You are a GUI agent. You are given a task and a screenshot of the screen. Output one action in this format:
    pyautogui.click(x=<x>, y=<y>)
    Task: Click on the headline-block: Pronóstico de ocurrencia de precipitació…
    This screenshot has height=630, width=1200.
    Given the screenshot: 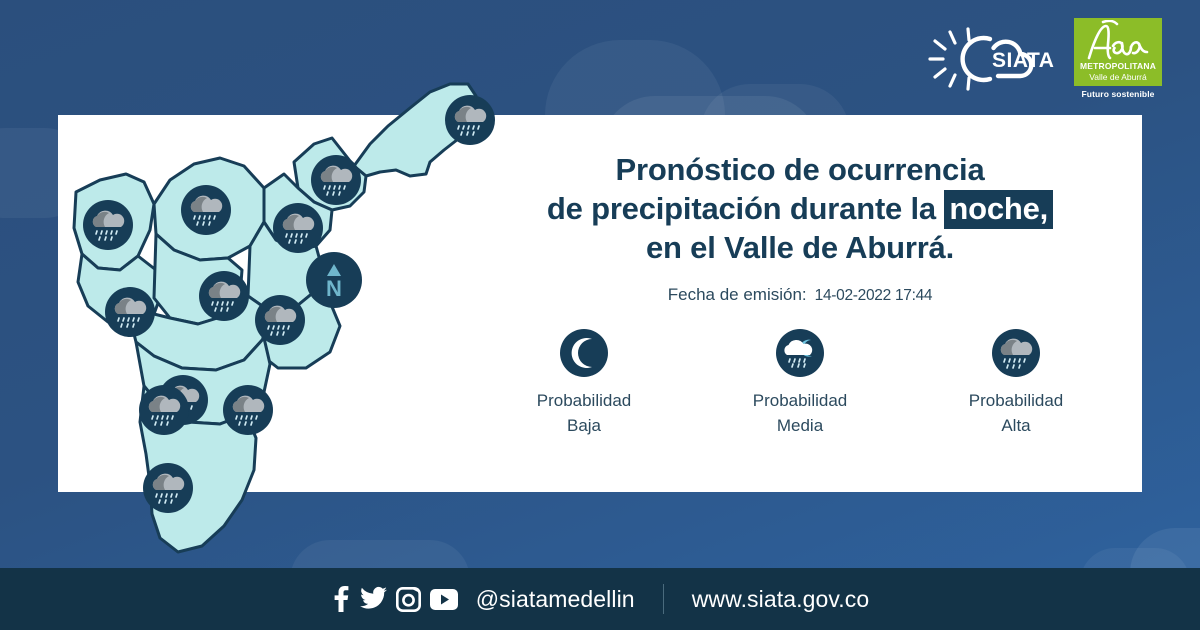 What is the action you would take?
    pyautogui.click(x=800, y=227)
    